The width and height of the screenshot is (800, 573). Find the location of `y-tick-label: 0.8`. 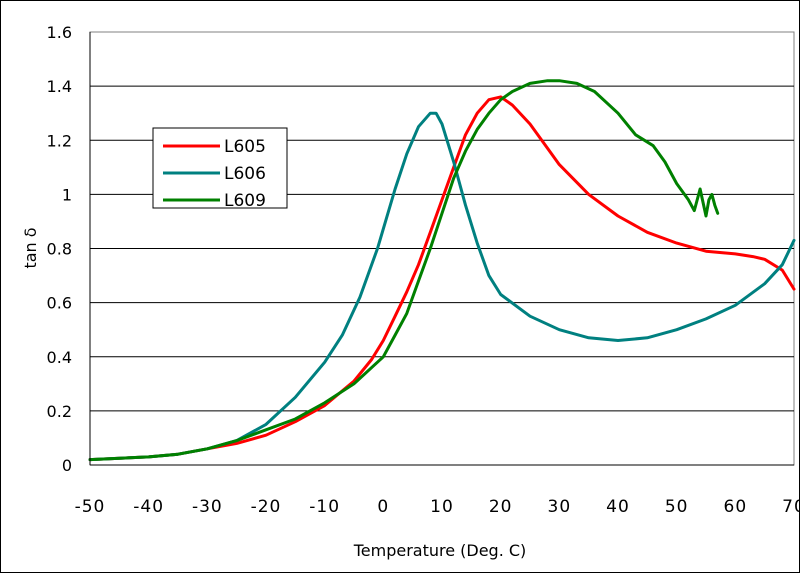

y-tick-label: 0.8 is located at coordinates (59, 249).